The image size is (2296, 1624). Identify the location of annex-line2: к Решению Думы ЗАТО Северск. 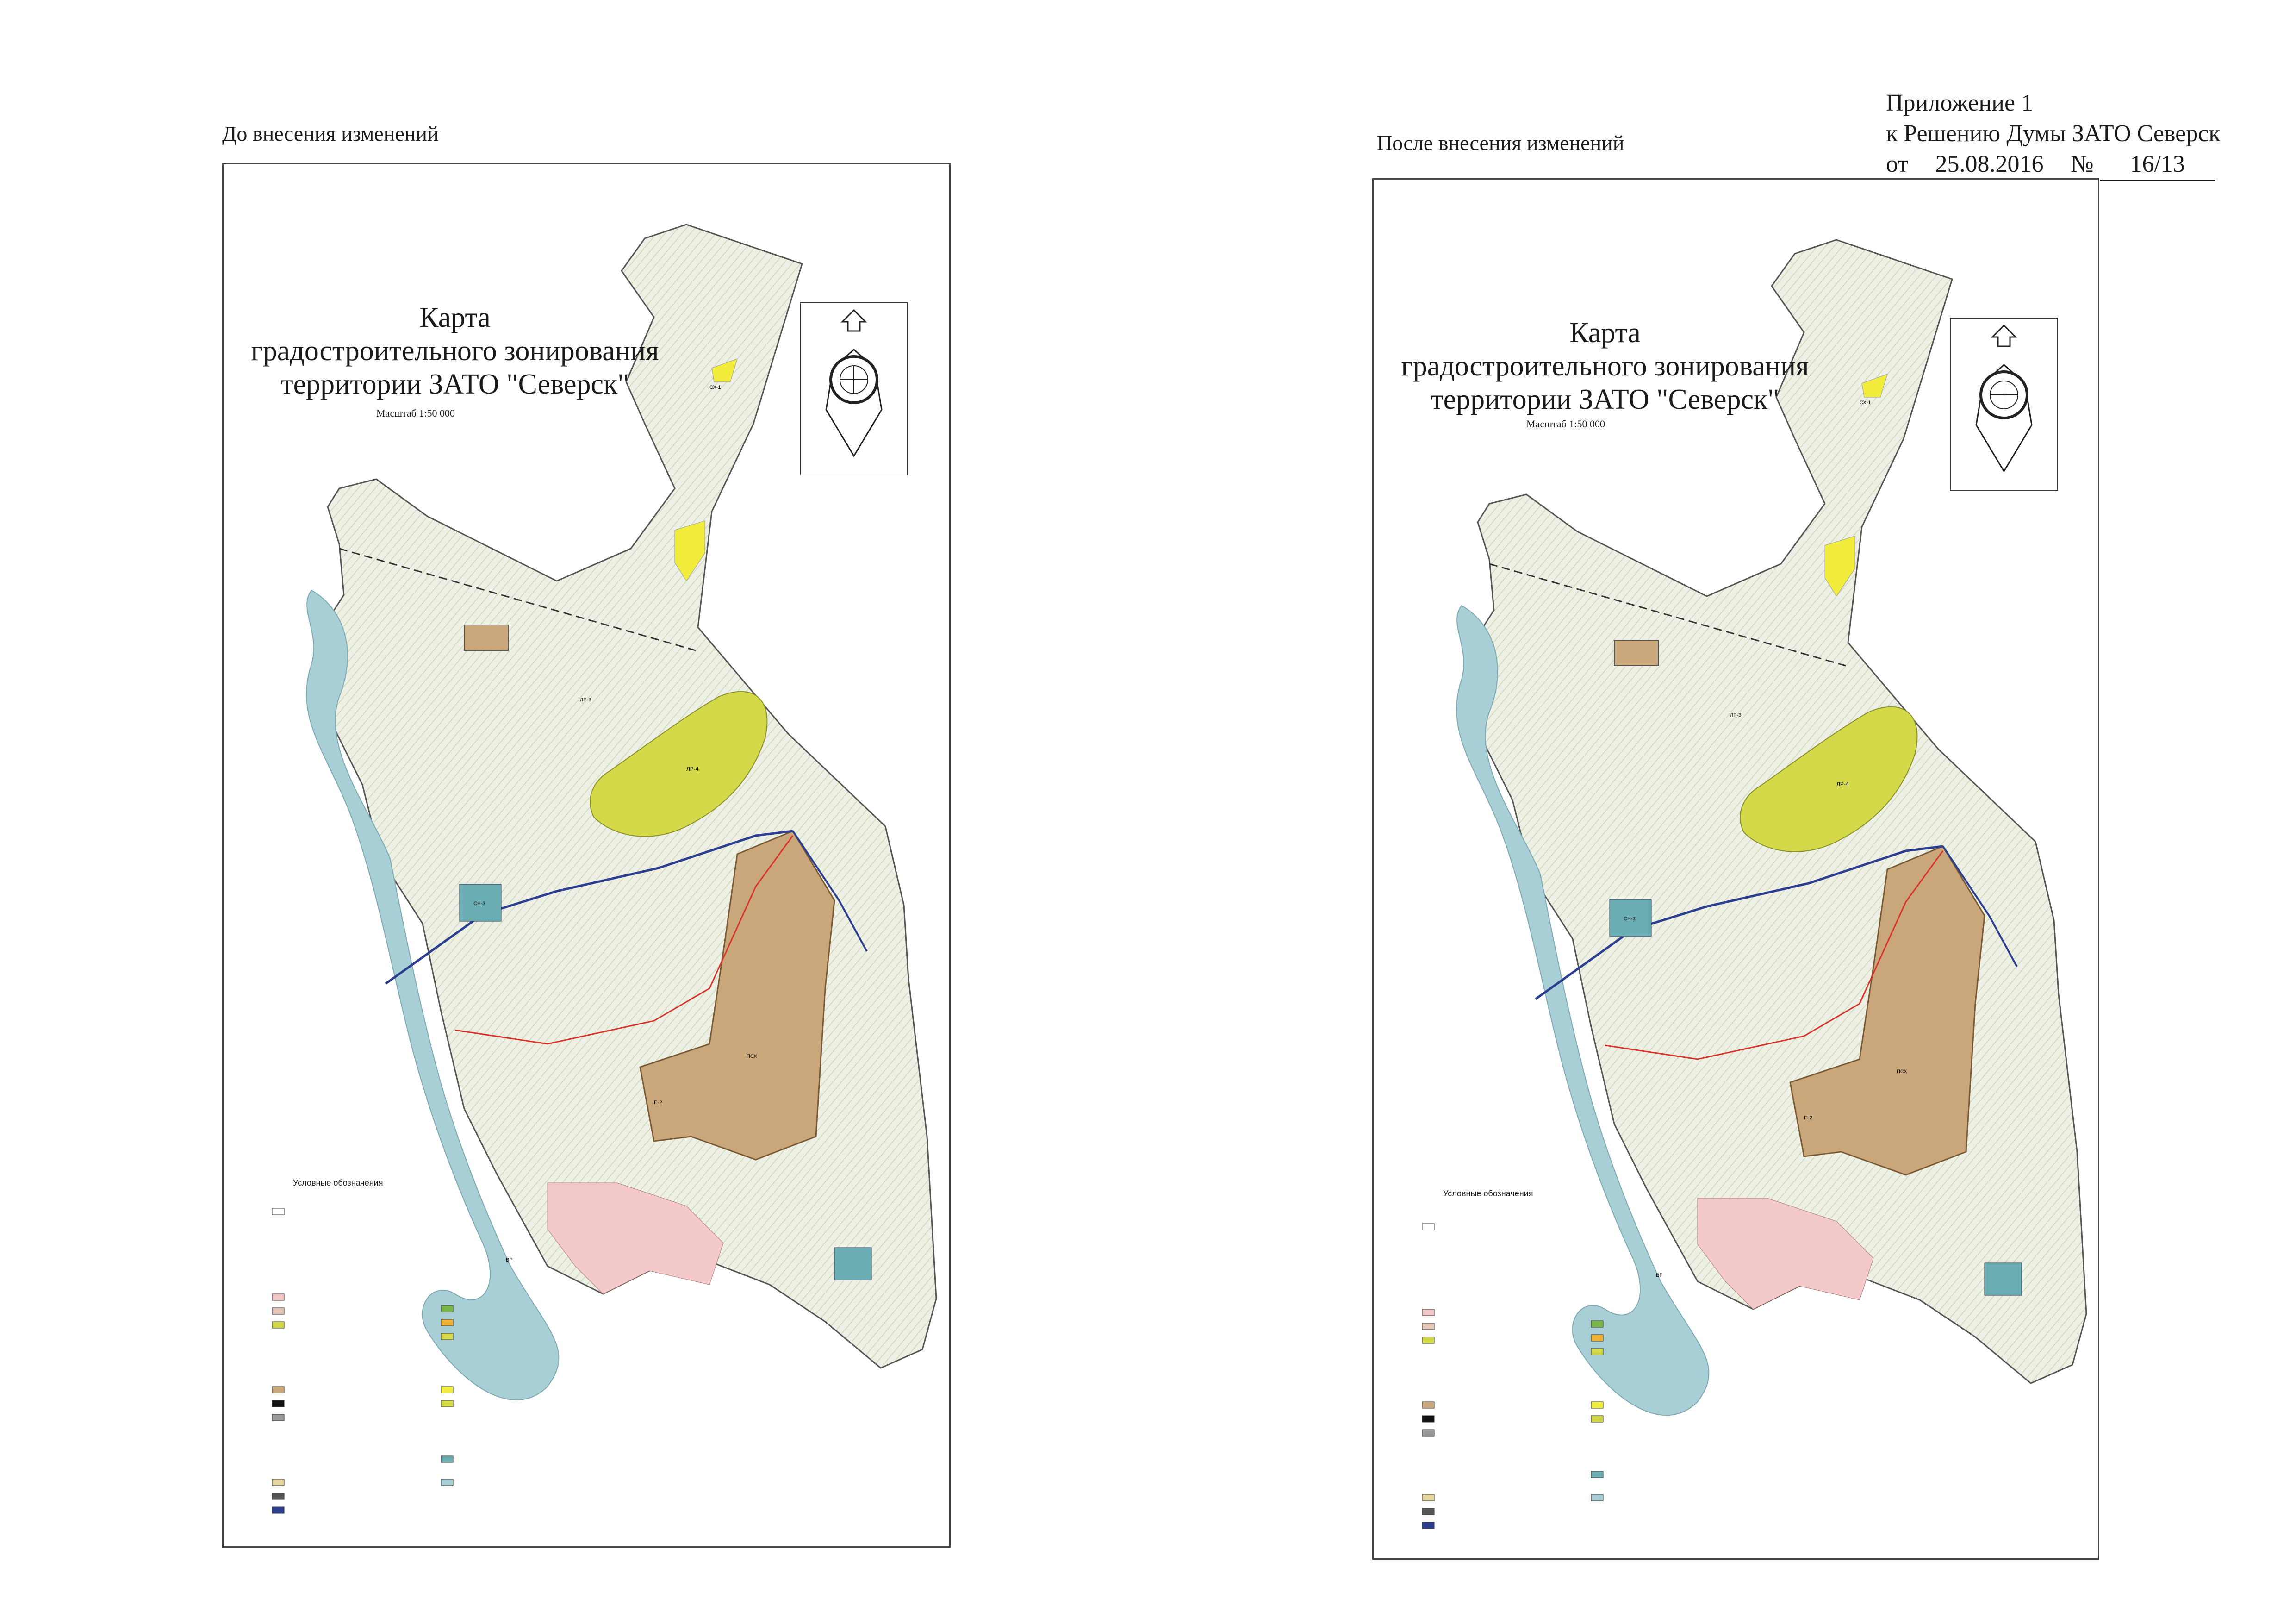
(2053, 133).